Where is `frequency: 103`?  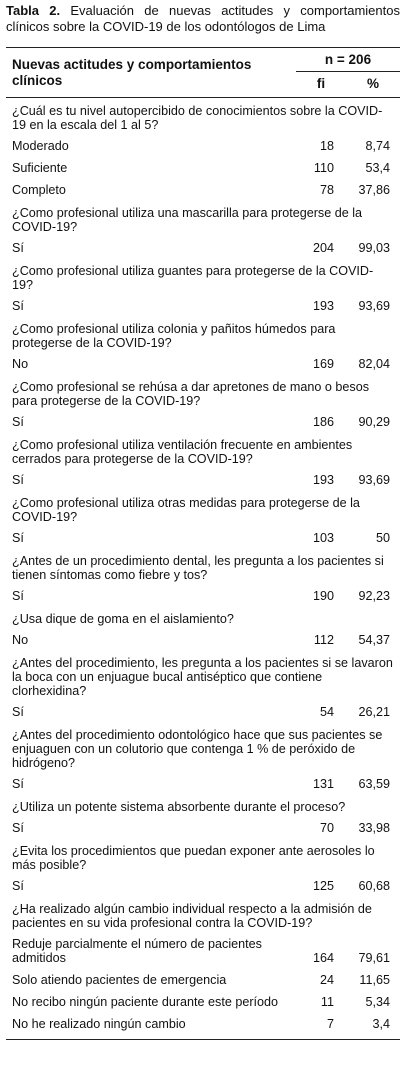
frequency: 103 is located at coordinates (323, 538).